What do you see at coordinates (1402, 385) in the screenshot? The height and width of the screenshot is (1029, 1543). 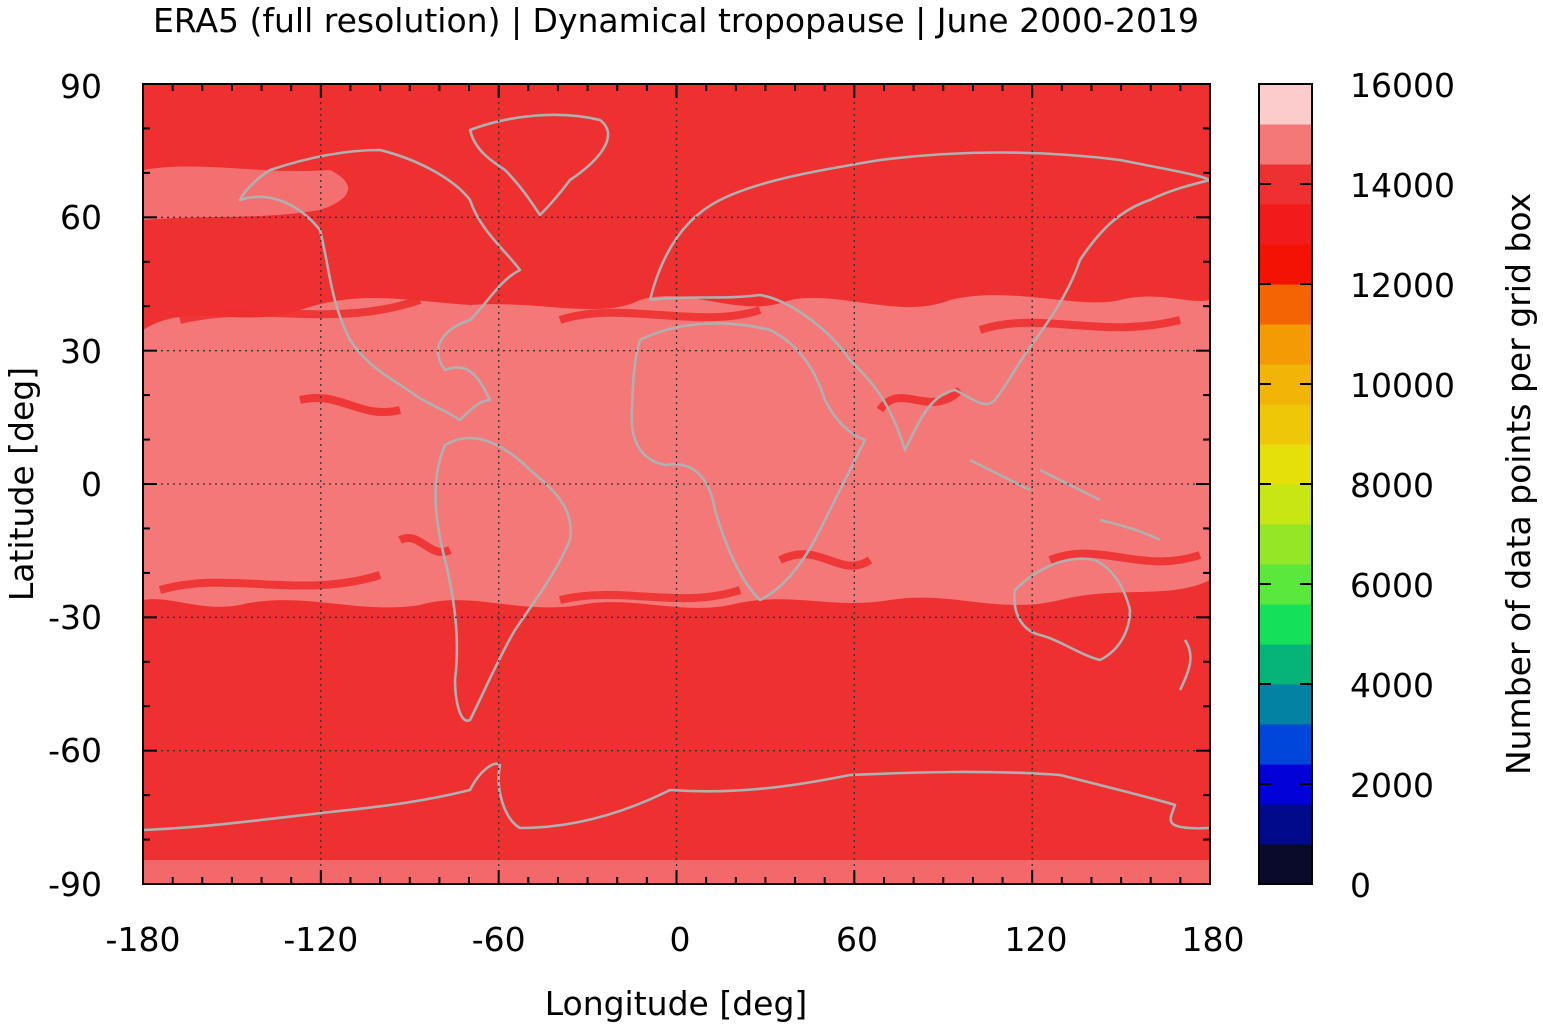 I see `colorbar-tick-label: 10000` at bounding box center [1402, 385].